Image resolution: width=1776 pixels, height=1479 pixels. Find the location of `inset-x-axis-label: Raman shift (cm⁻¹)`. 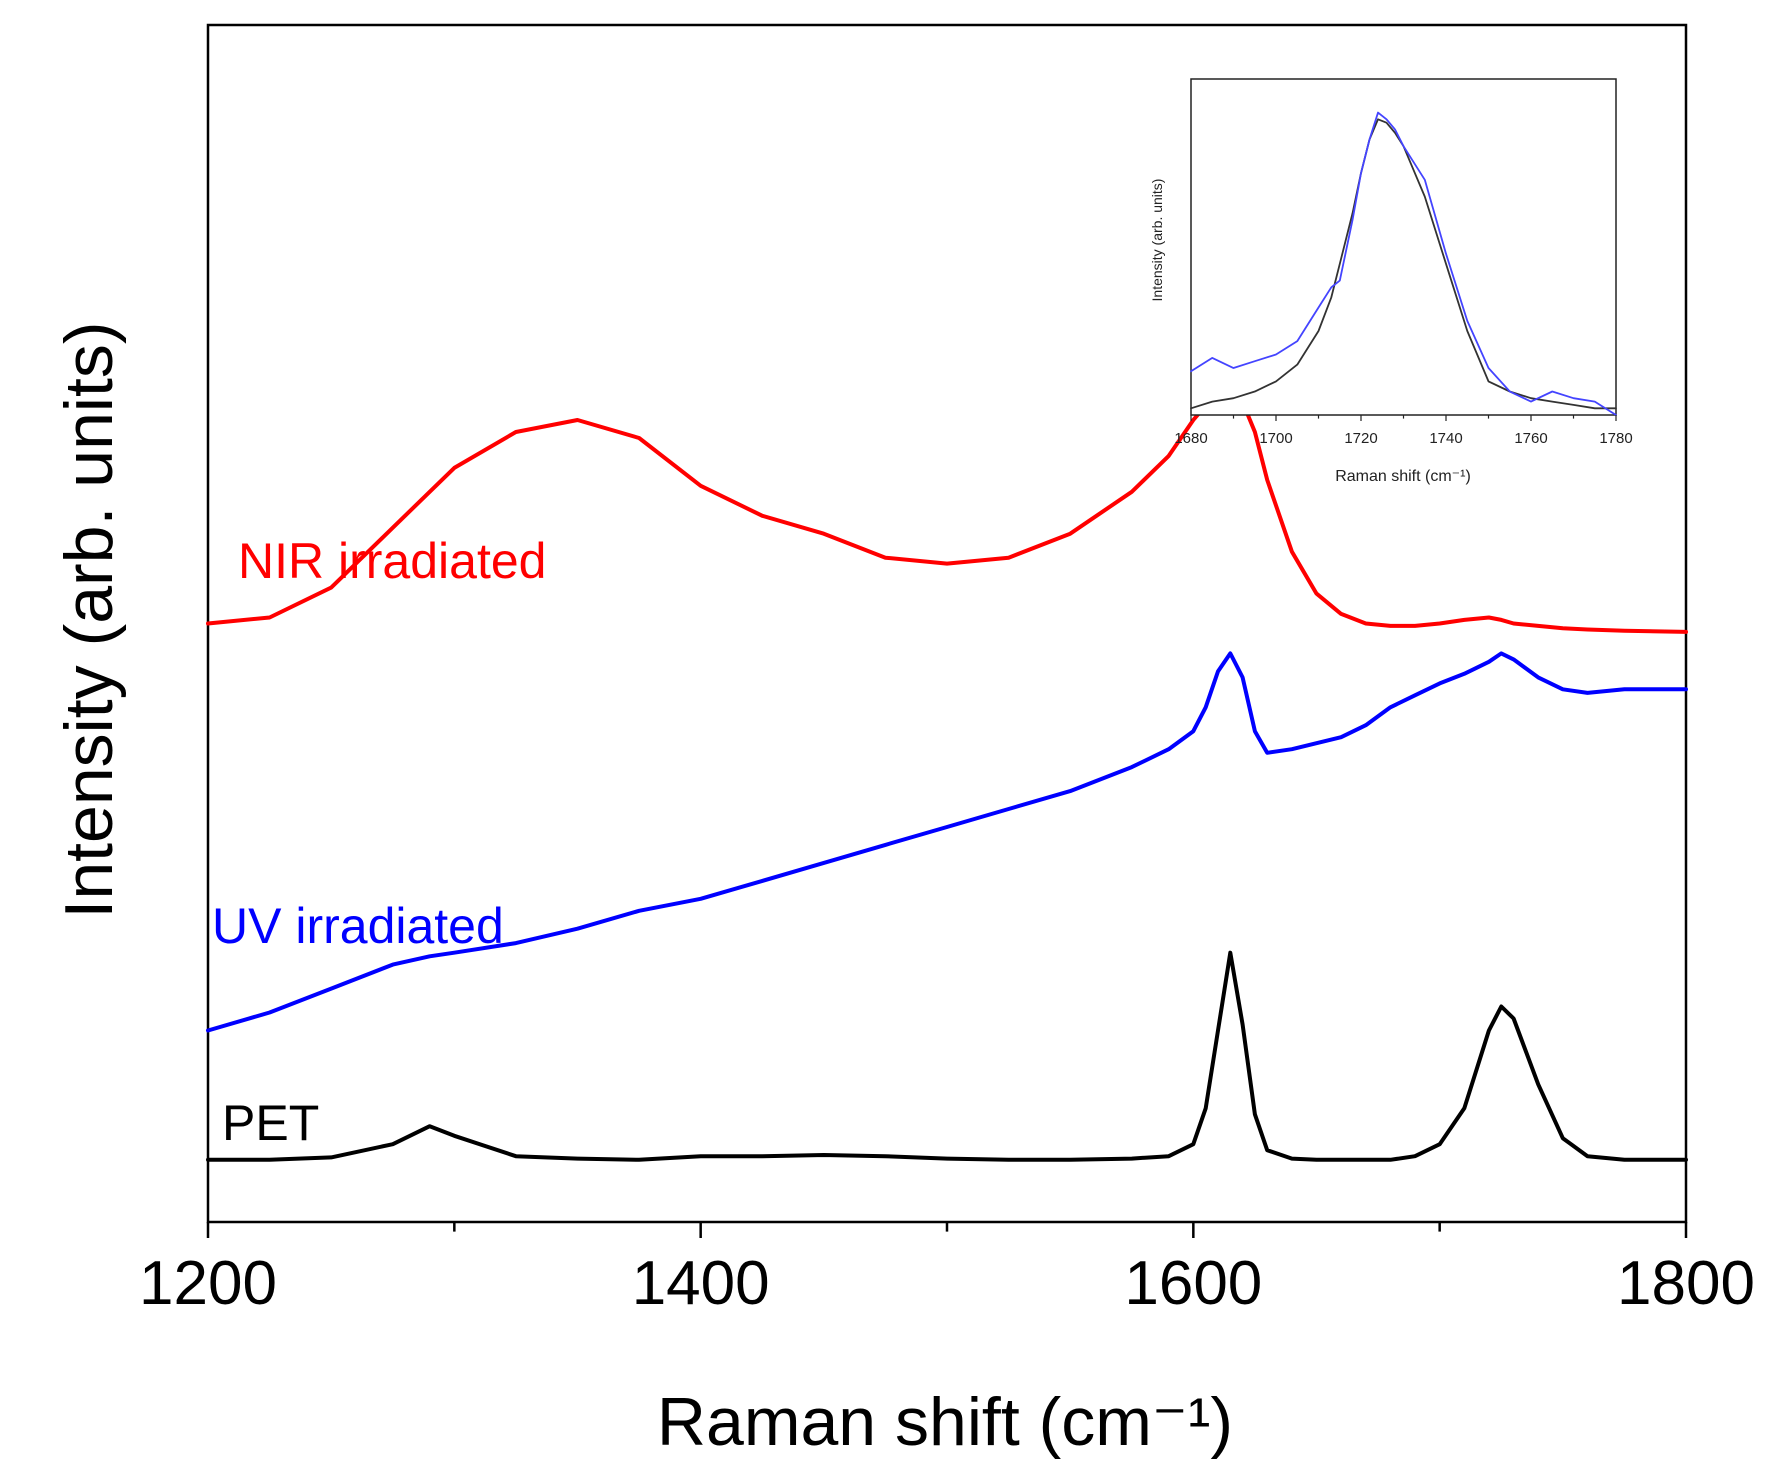

inset-x-axis-label: Raman shift (cm⁻¹) is located at coordinates (1403, 476).